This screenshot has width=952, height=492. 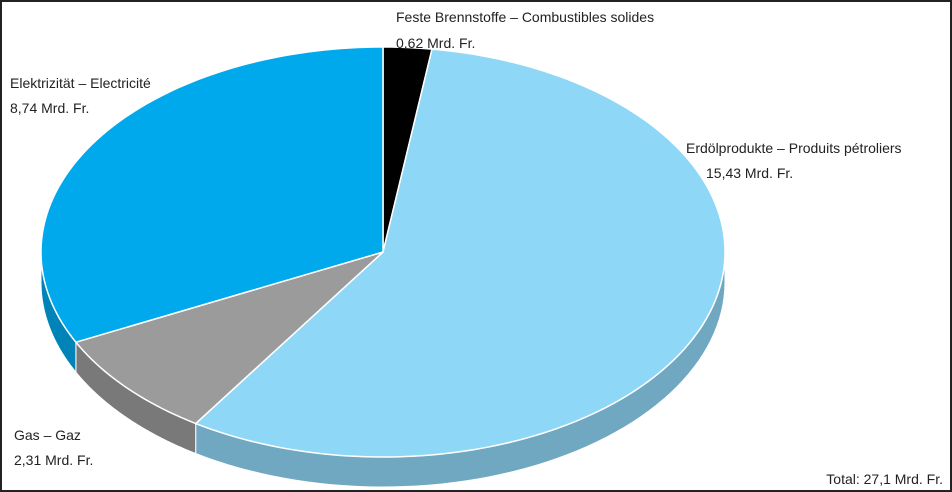 What do you see at coordinates (49, 108) in the screenshot?
I see `value-label: 8,74 Mrd. Fr.` at bounding box center [49, 108].